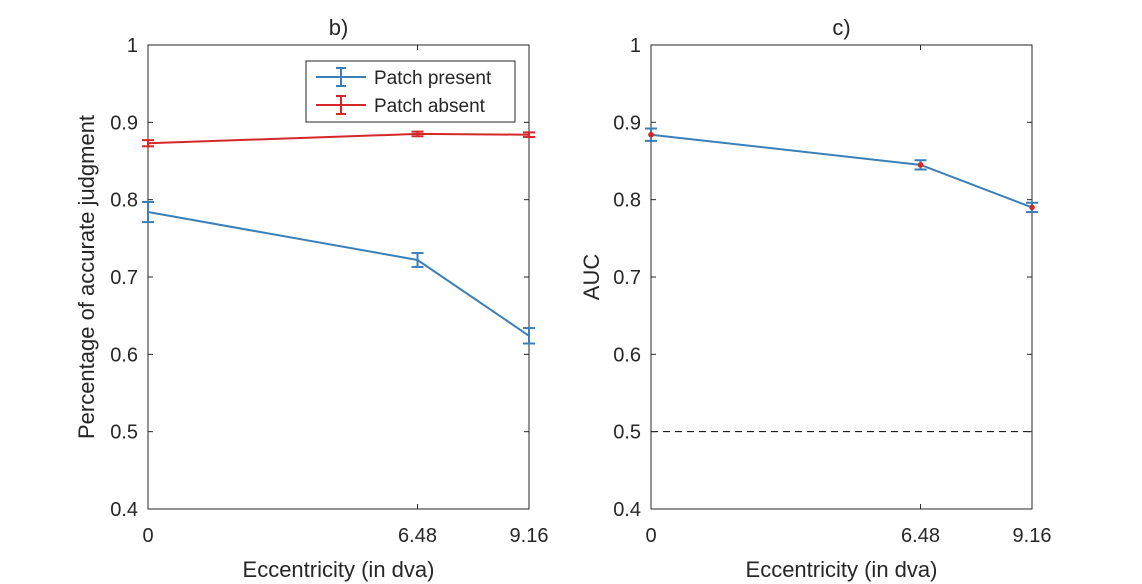  What do you see at coordinates (841, 27) in the screenshot?
I see `chart-title: c)` at bounding box center [841, 27].